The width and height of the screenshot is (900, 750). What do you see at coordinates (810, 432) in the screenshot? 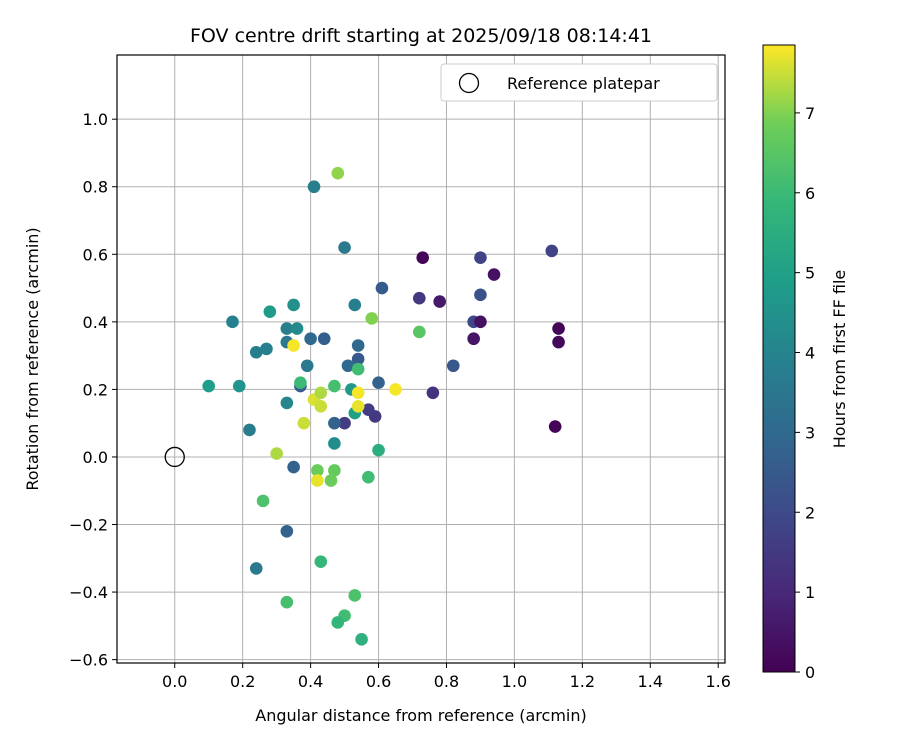
I see `colorbar-tick-label: 3` at bounding box center [810, 432].